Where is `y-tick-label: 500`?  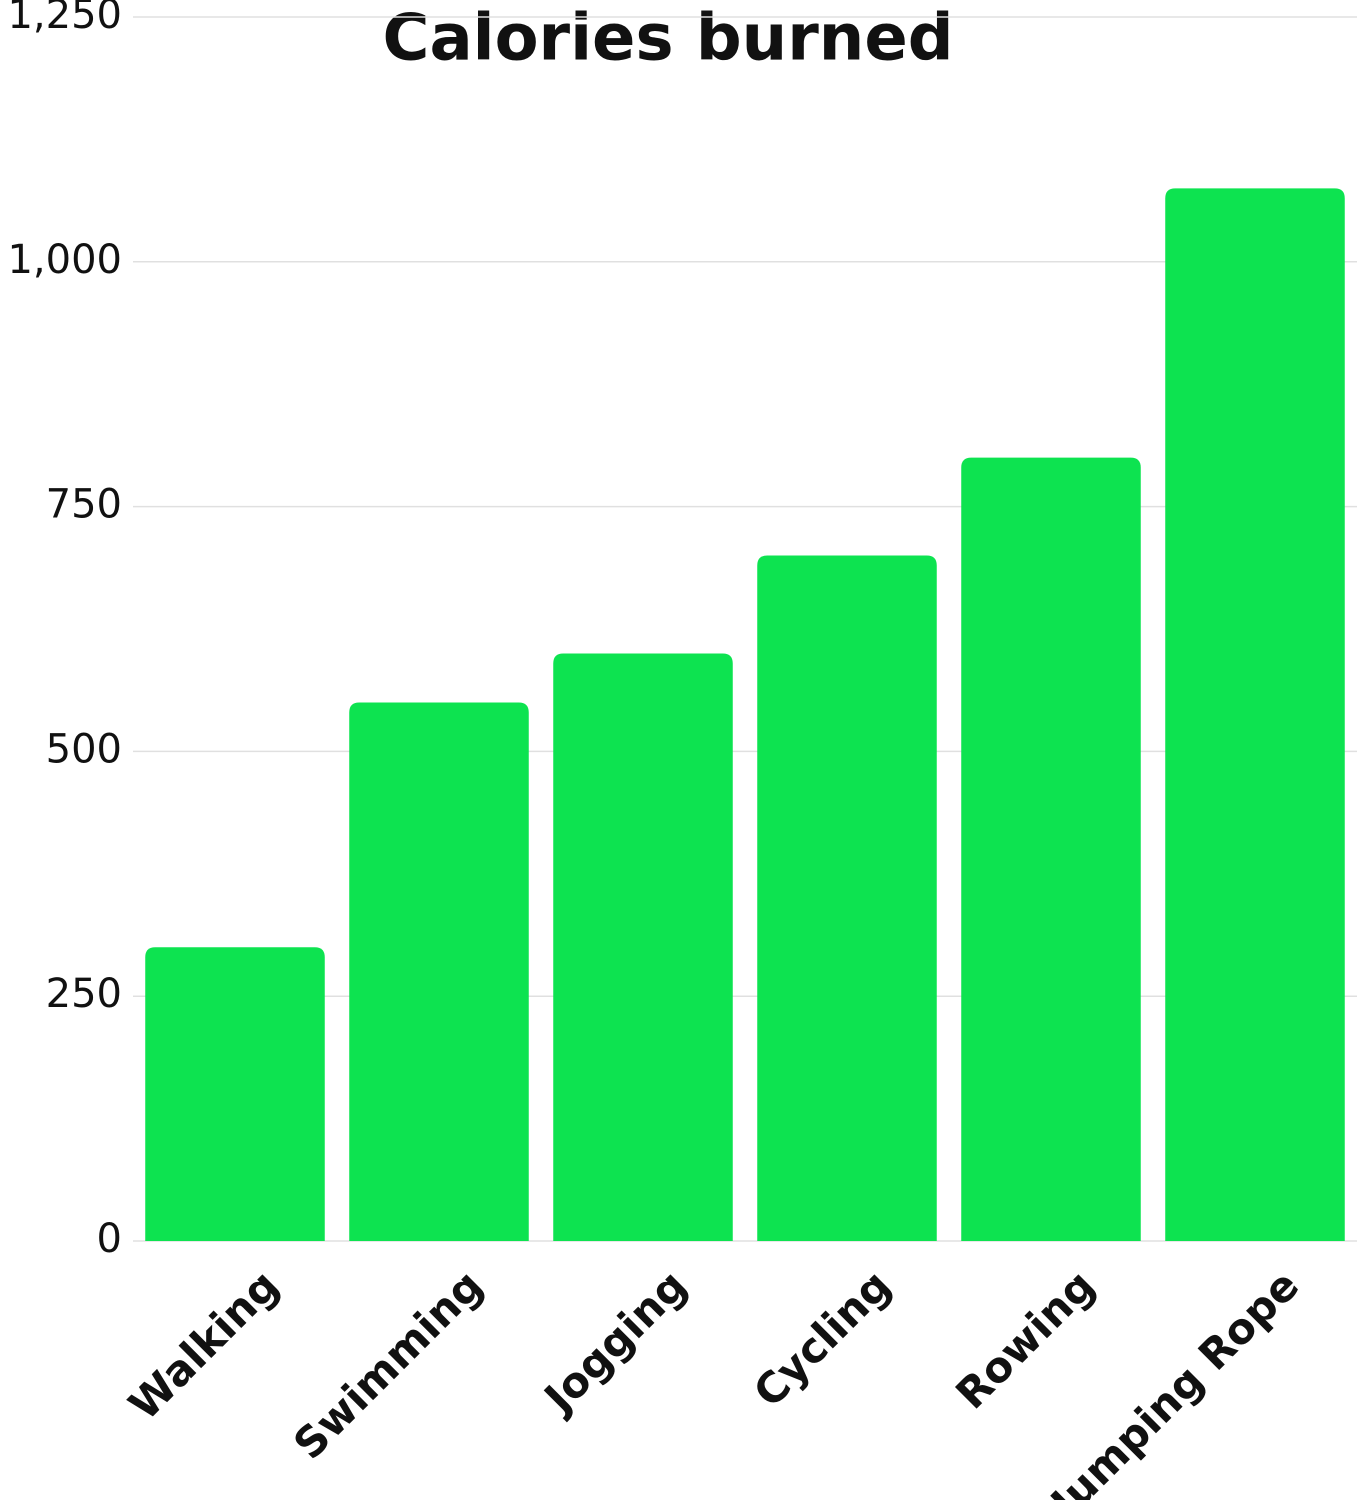 y-tick-label: 500 is located at coordinates (84, 749).